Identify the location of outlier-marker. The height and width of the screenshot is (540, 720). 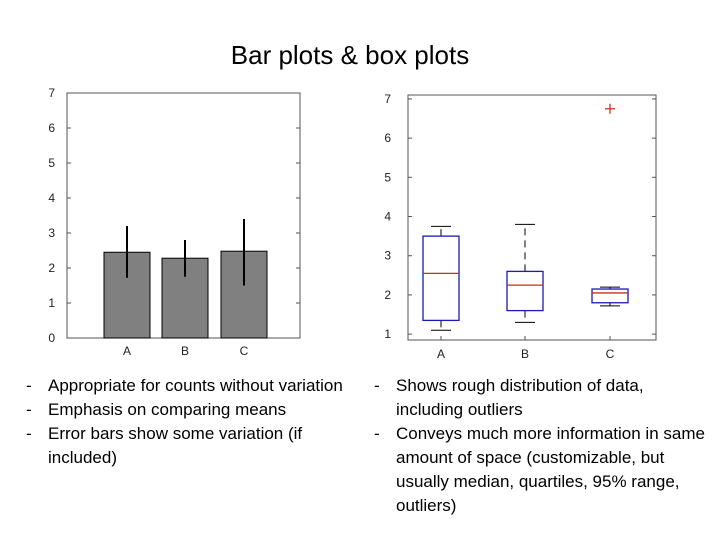
(610, 108).